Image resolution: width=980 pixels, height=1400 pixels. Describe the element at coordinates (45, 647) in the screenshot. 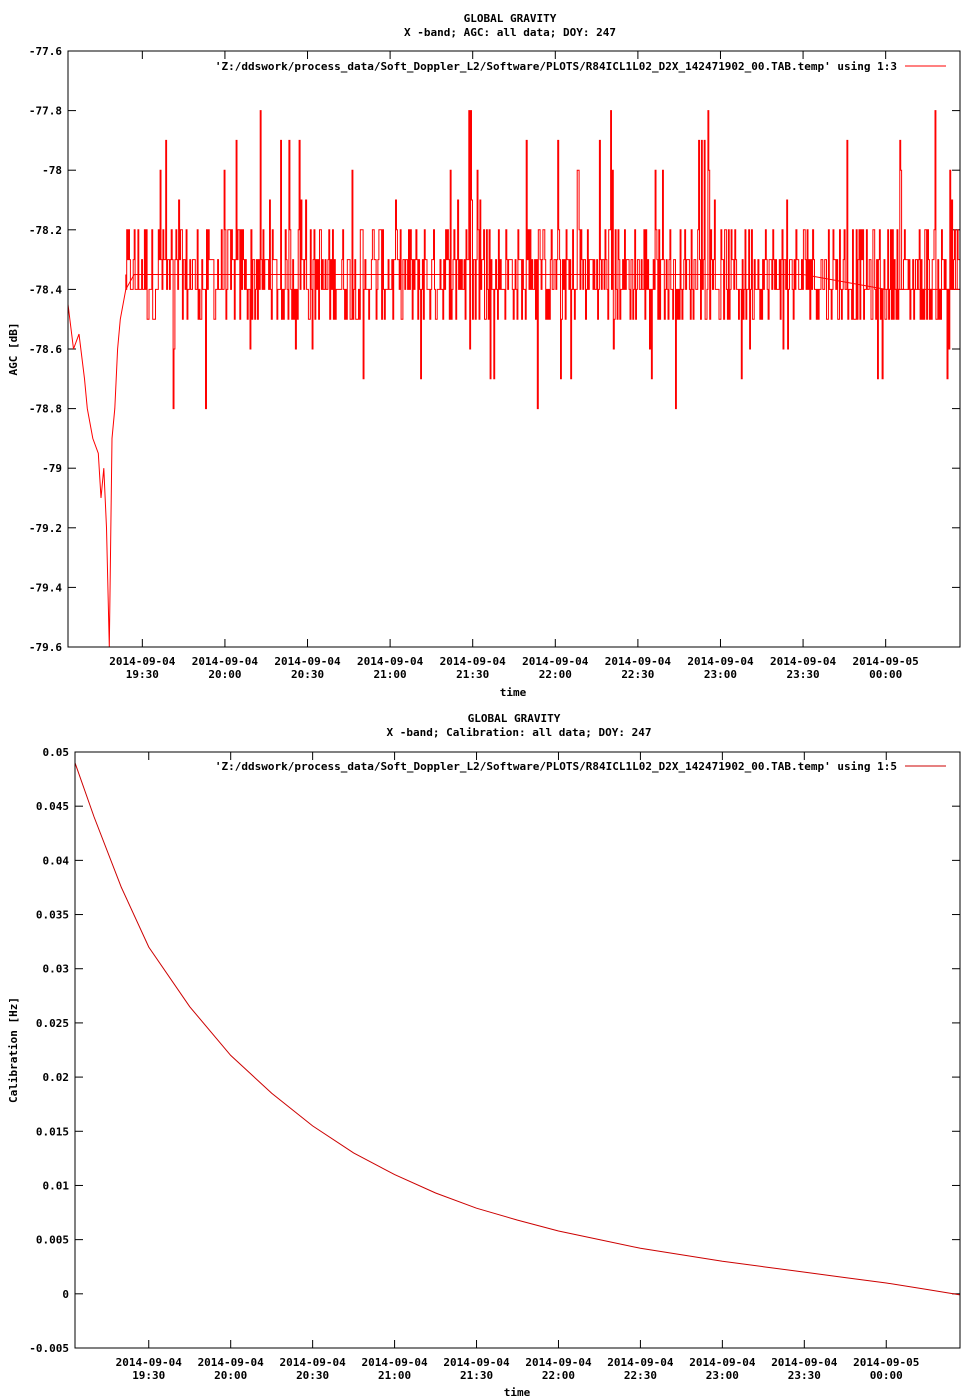

I see `agc-y-tick-label: -79.6` at that location.